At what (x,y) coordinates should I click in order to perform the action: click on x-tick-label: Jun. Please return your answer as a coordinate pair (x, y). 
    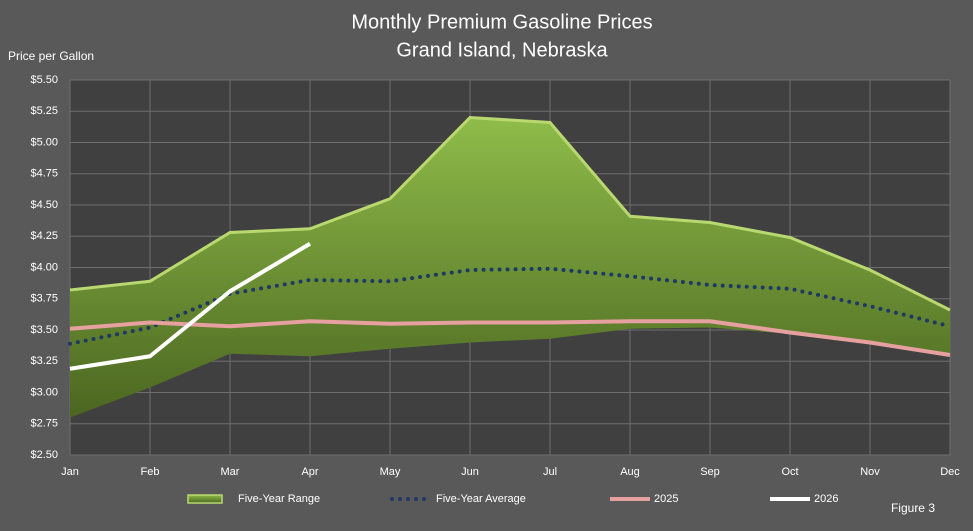
    Looking at the image, I should click on (470, 472).